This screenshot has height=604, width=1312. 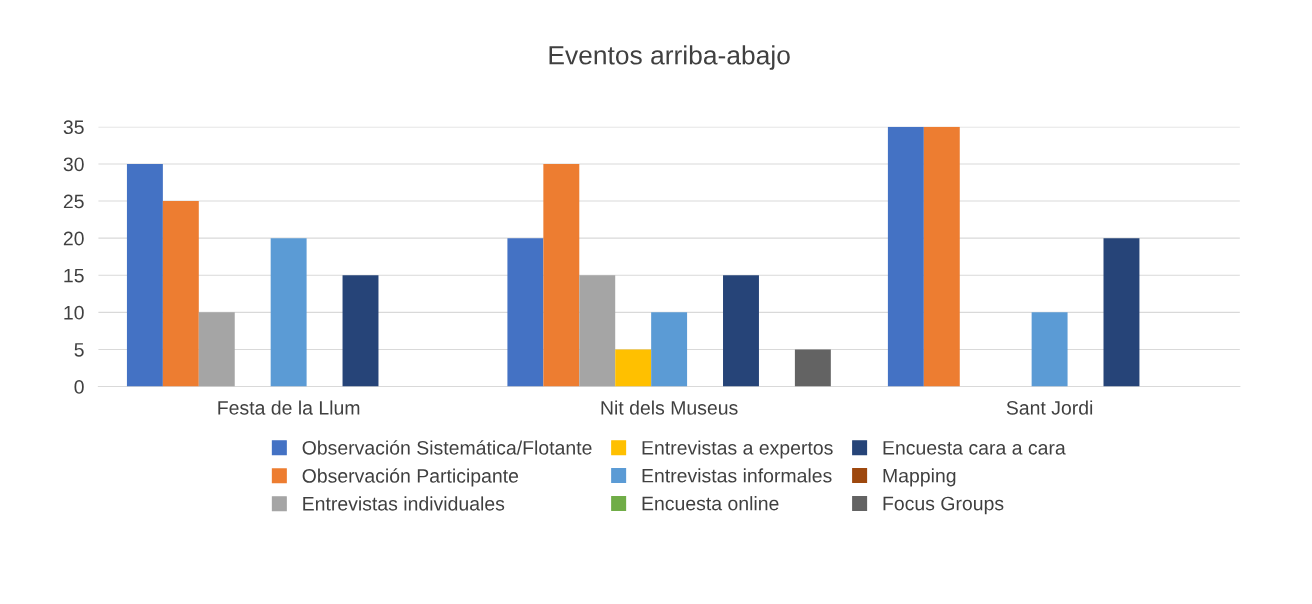 I want to click on y-tick-label: 15, so click(x=74, y=275).